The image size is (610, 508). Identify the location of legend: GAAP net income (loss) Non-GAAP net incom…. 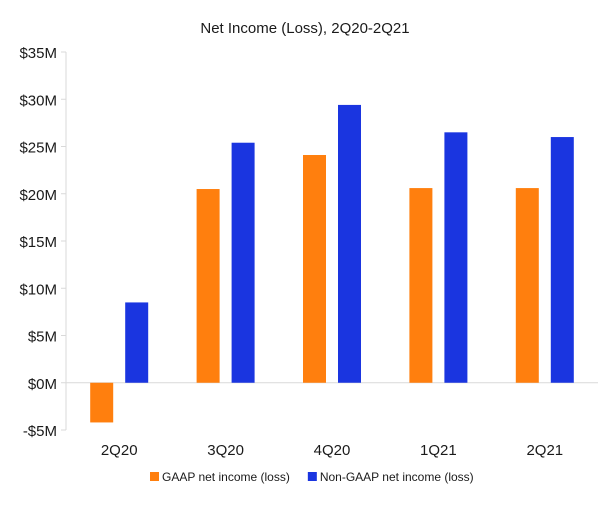
(312, 477).